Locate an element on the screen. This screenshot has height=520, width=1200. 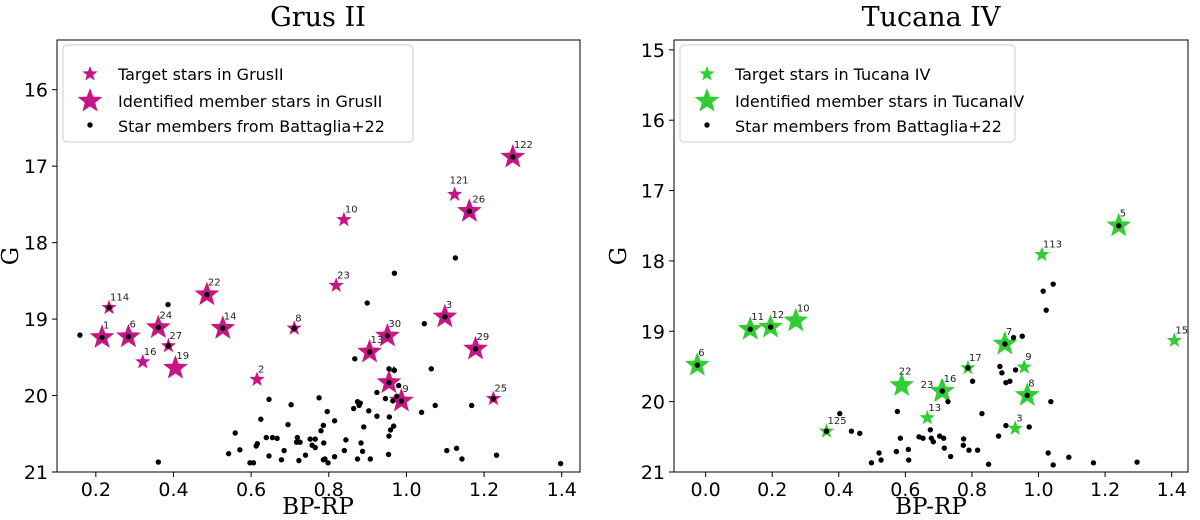
legend-label-battaglia: Star members from Battaglia+22 is located at coordinates (251, 126).